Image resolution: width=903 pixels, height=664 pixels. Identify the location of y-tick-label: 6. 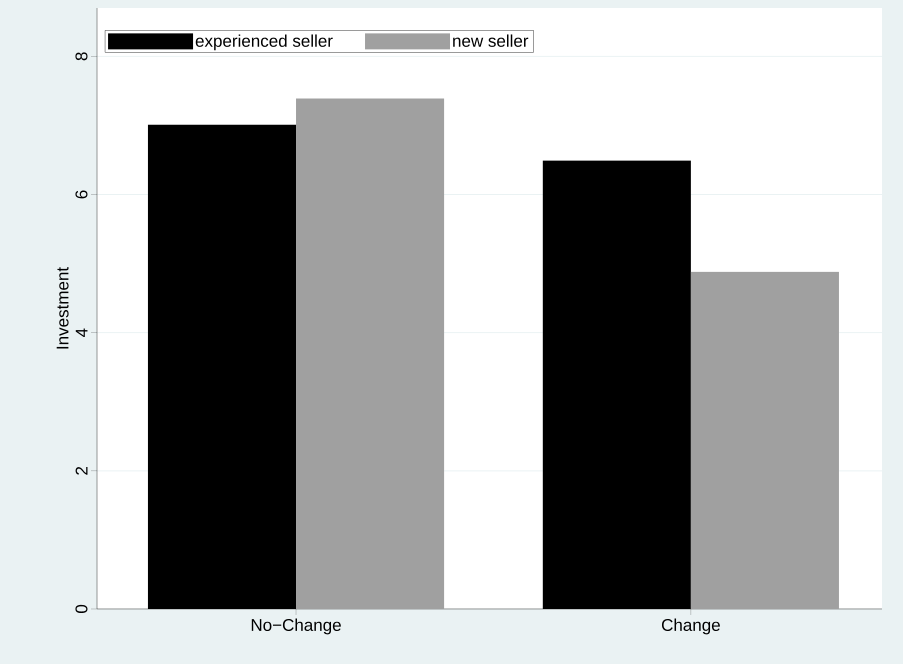
(81, 194).